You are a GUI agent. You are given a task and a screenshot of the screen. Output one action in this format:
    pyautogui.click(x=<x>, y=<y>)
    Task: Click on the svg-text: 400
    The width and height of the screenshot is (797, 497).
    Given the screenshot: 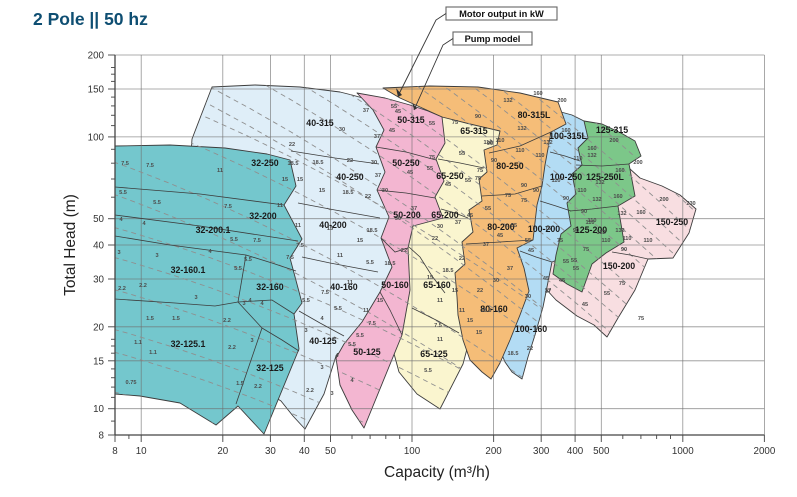 What is the action you would take?
    pyautogui.click(x=575, y=451)
    